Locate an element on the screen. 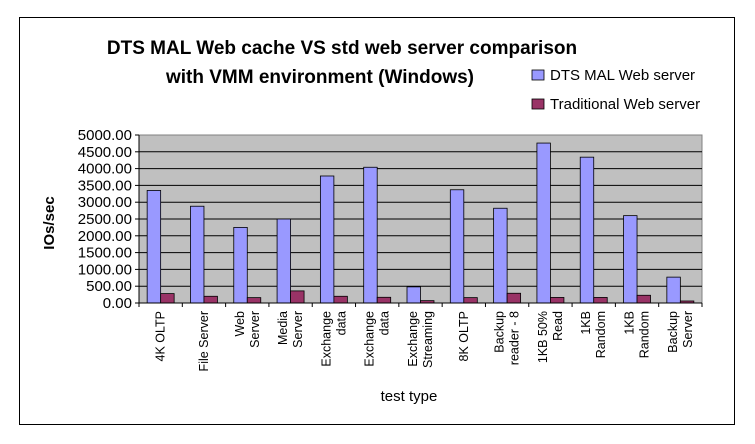 The width and height of the screenshot is (755, 444). x-axis-title: test type is located at coordinates (409, 396).